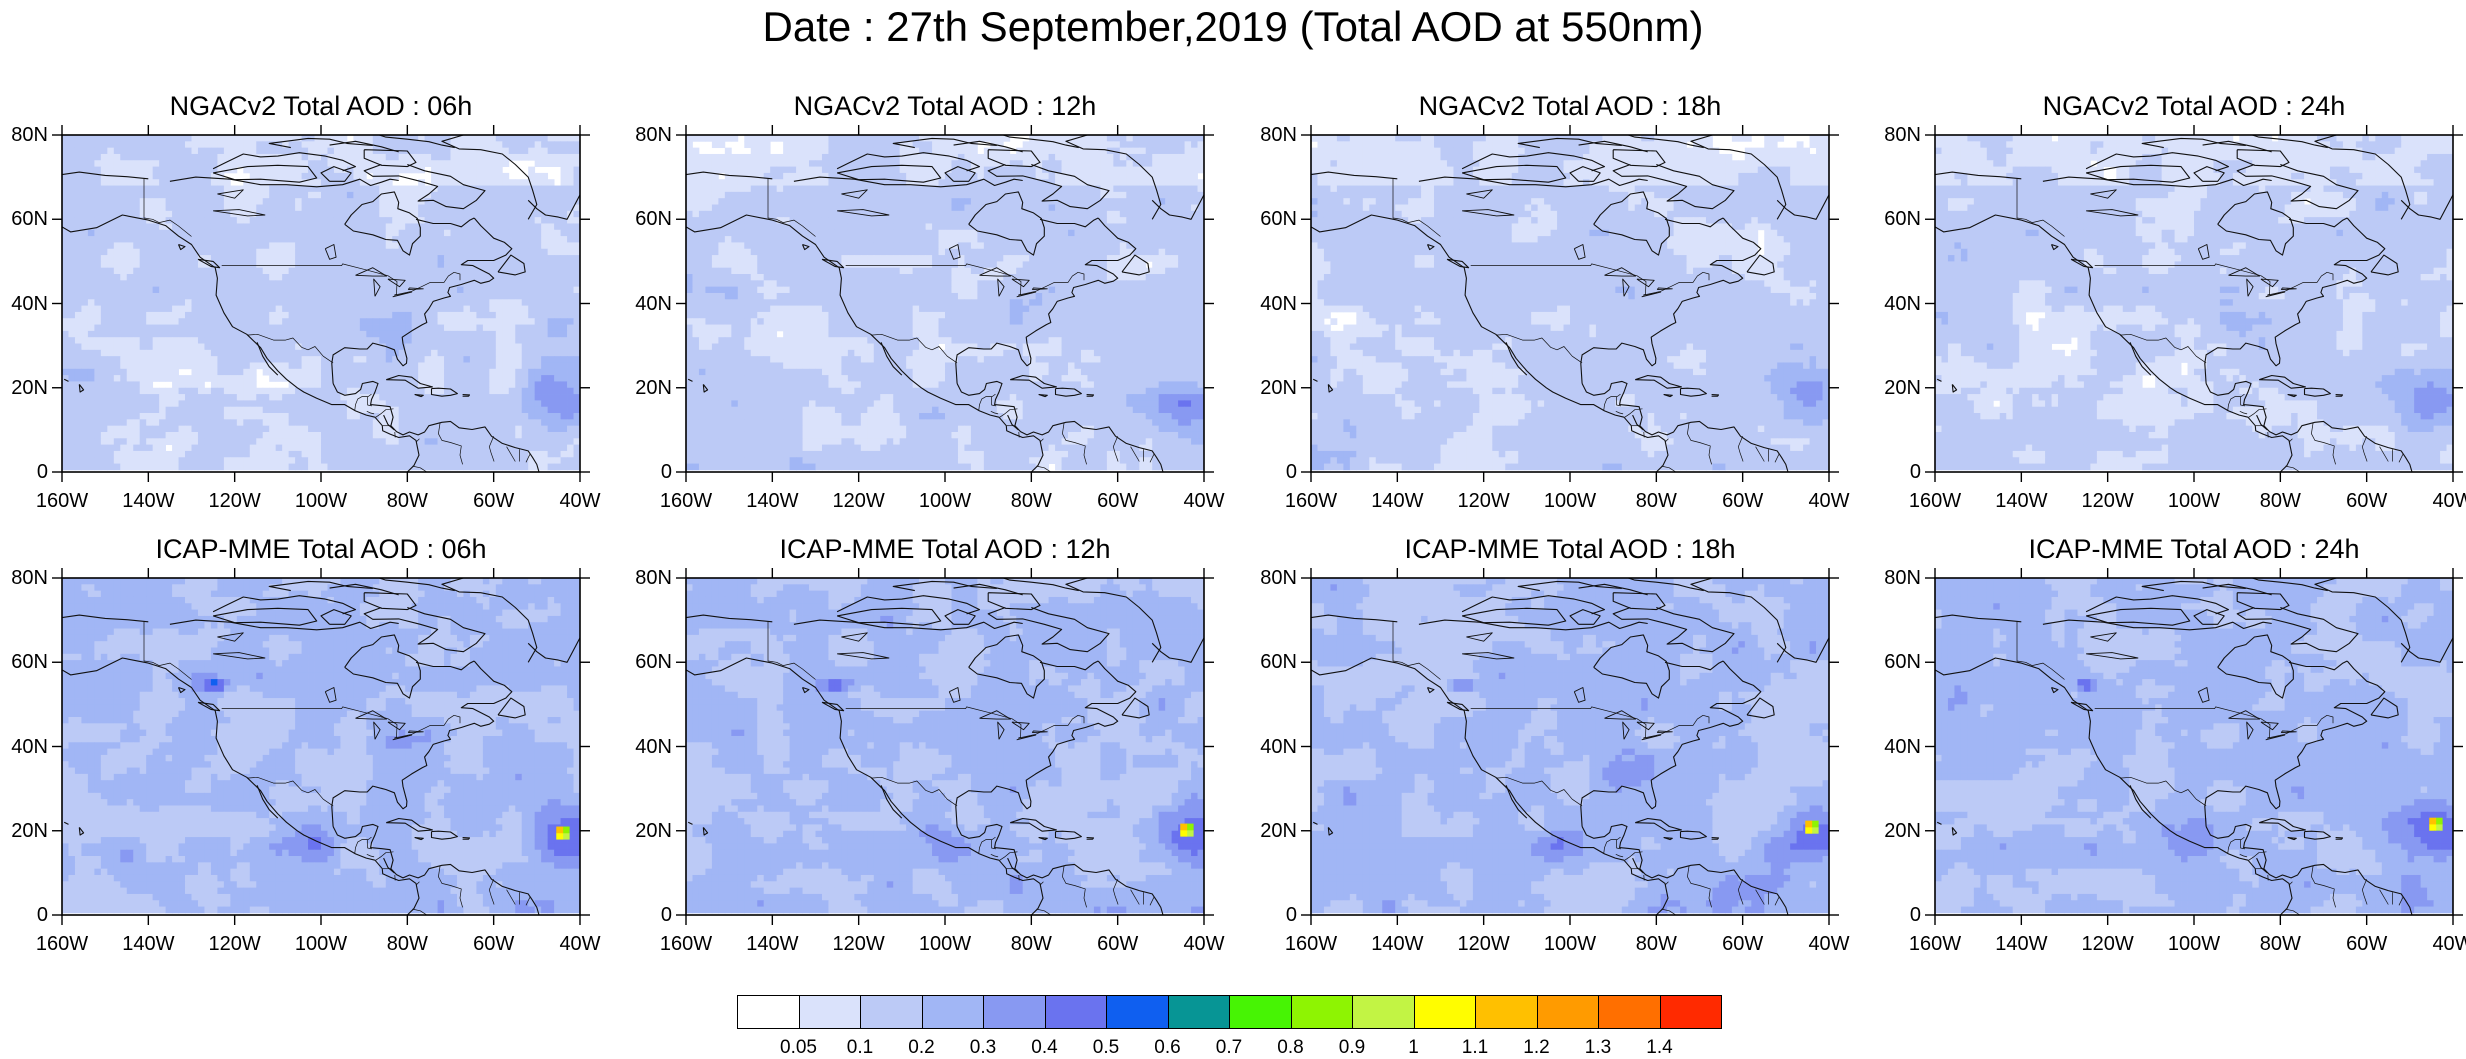  Describe the element at coordinates (321, 106) in the screenshot. I see `panel-title: NGACv2 Total AOD : 06h` at that location.